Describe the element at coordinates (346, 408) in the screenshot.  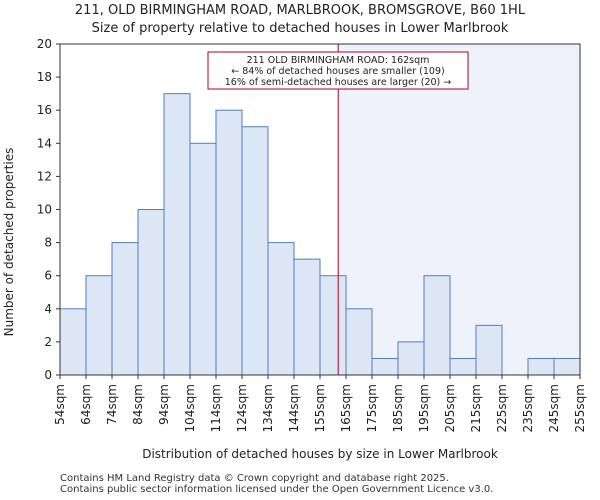
I see `x-tick-label: 165sqm` at that location.